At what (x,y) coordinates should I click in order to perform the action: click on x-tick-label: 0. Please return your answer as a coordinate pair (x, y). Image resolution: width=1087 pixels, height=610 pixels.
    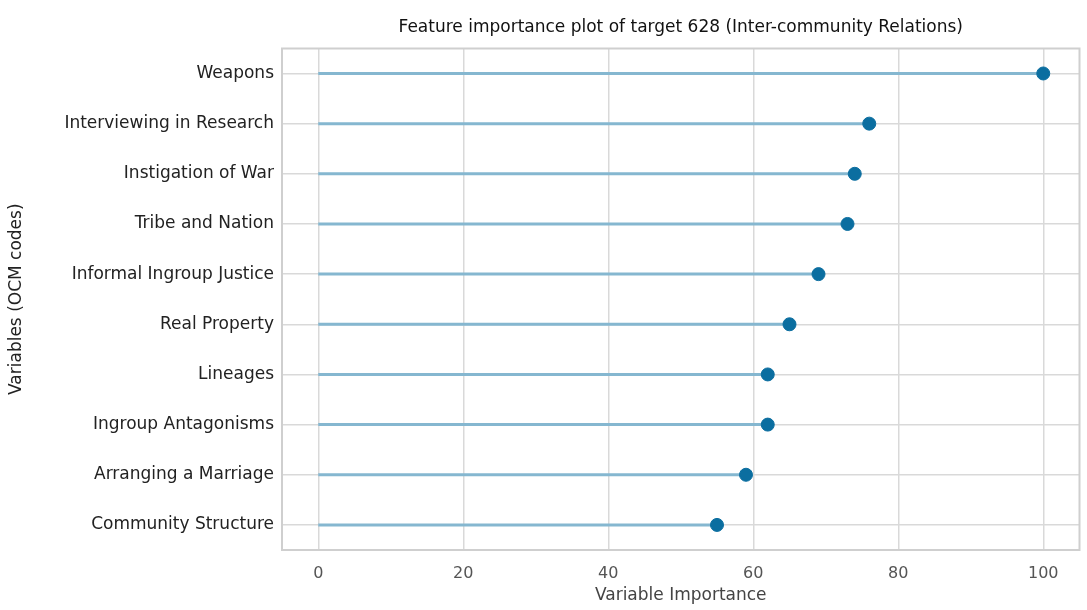
    Looking at the image, I should click on (318, 572).